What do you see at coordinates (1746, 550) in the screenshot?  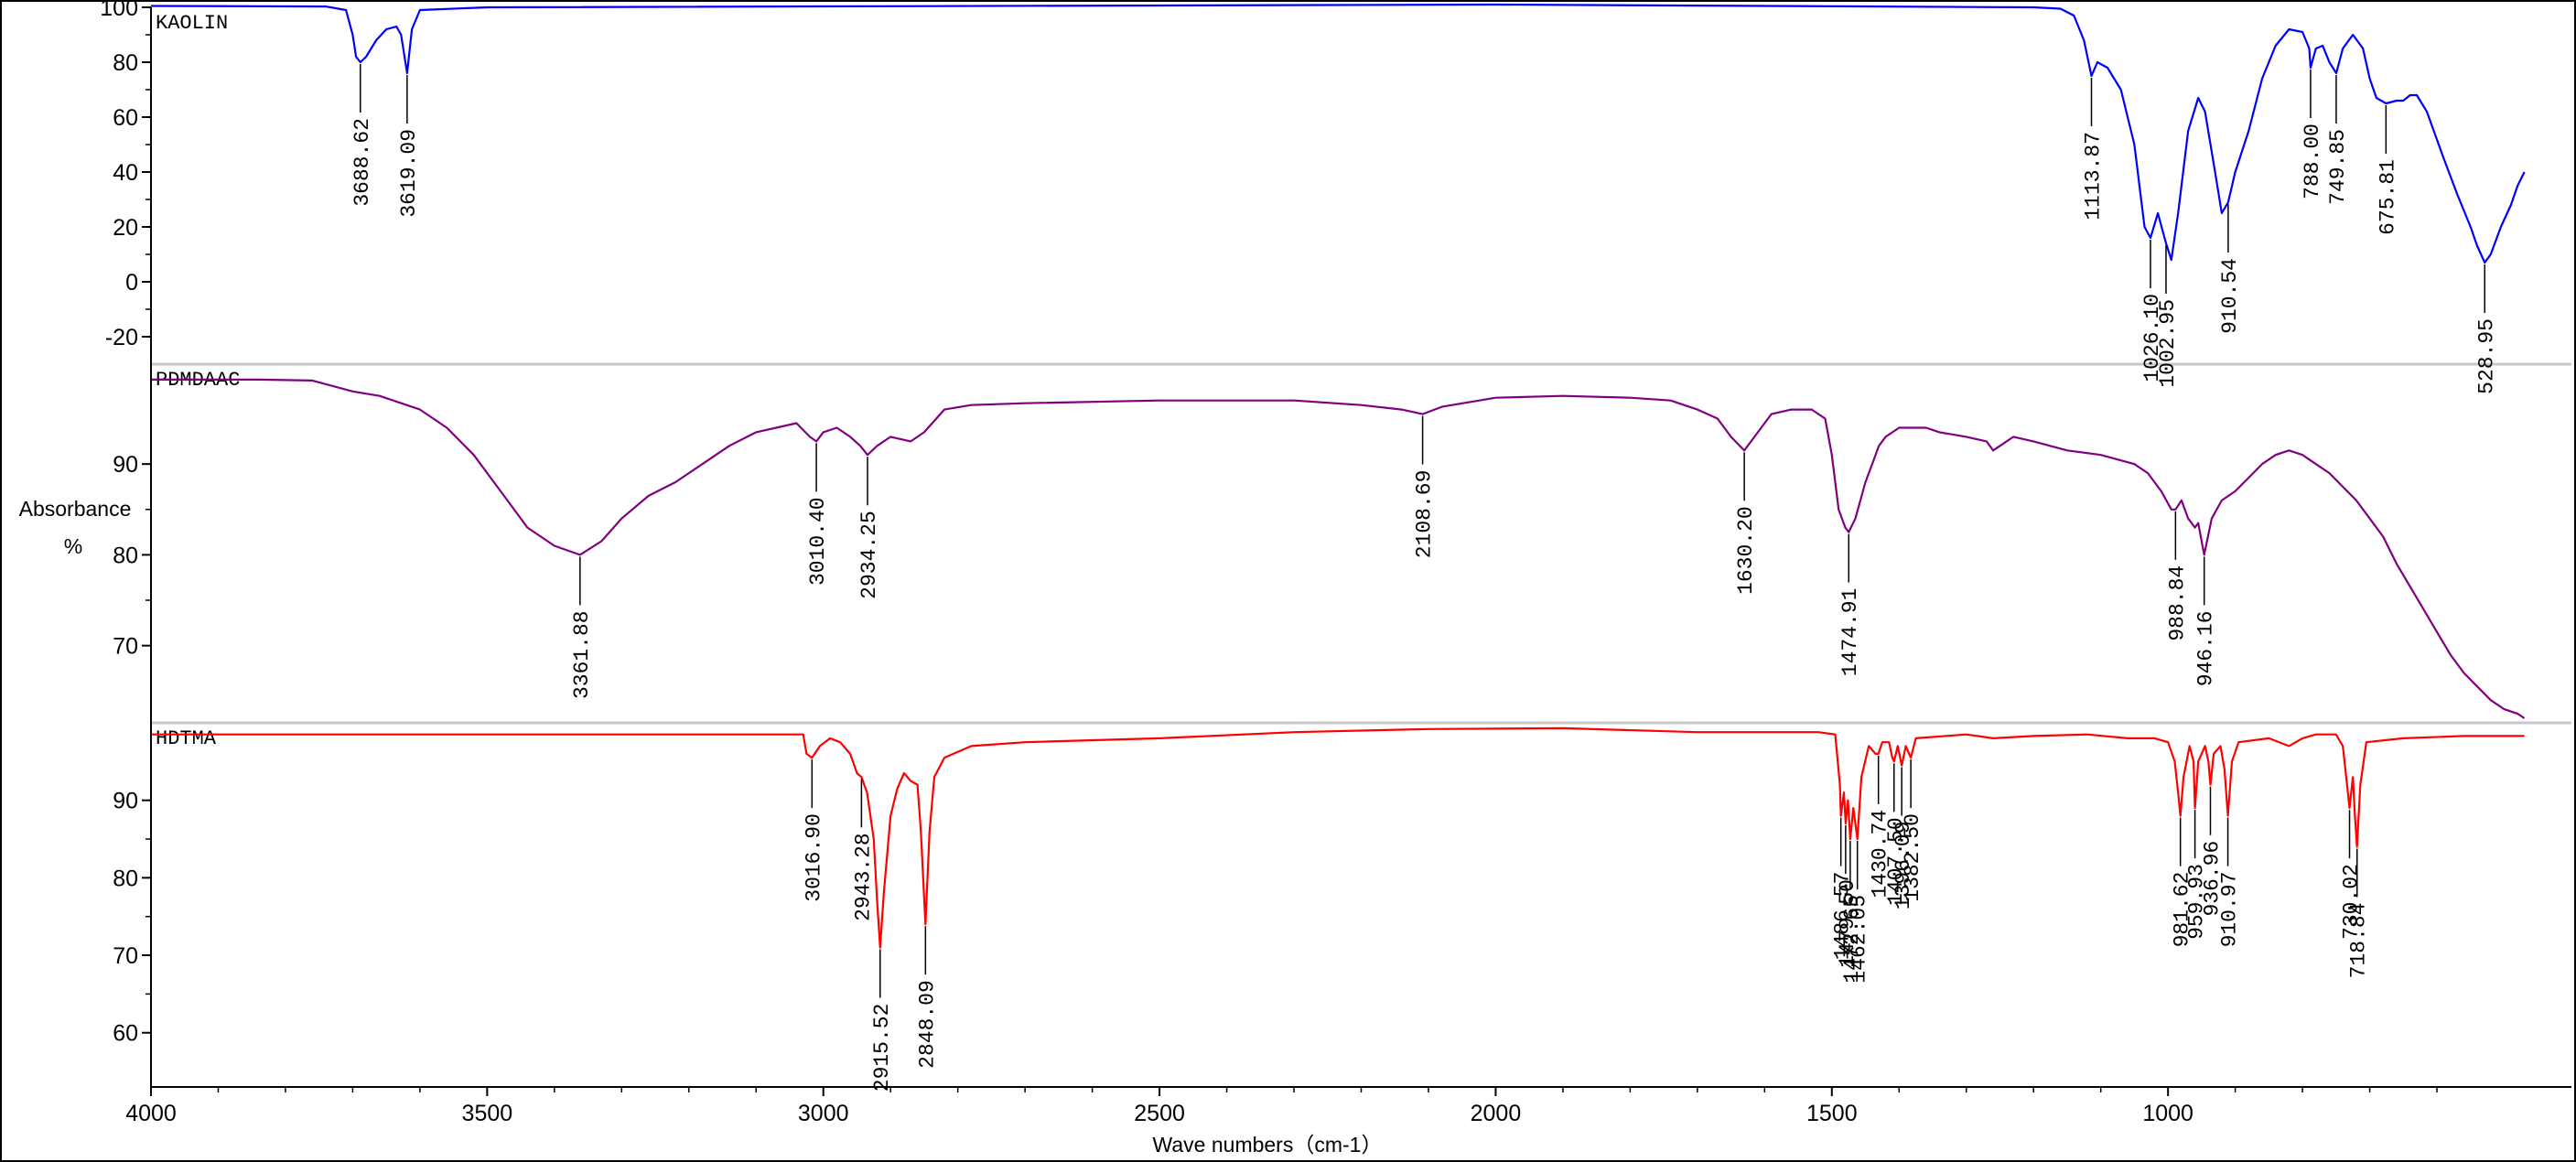 I see `peak-label: 1630.20` at bounding box center [1746, 550].